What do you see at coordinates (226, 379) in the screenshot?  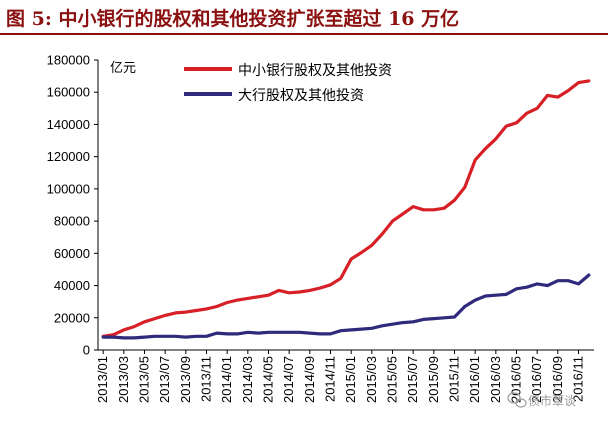 I see `x-tick-label: 2014/01` at bounding box center [226, 379].